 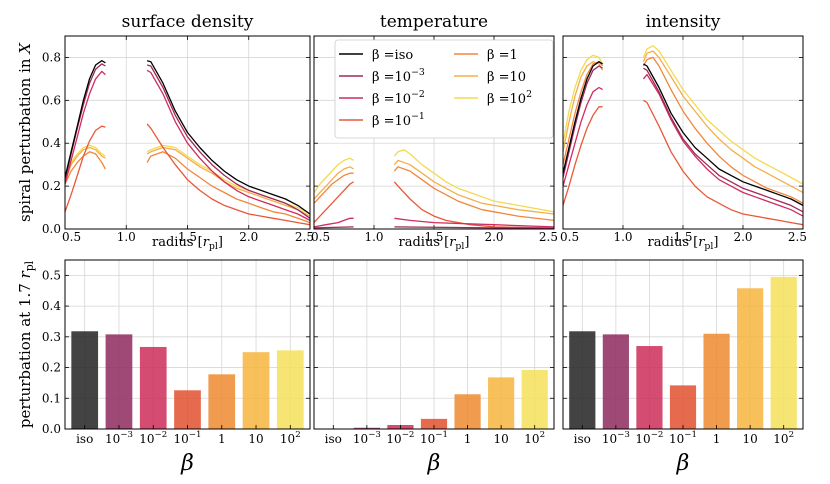 I want to click on bar-iso, so click(x=85, y=380).